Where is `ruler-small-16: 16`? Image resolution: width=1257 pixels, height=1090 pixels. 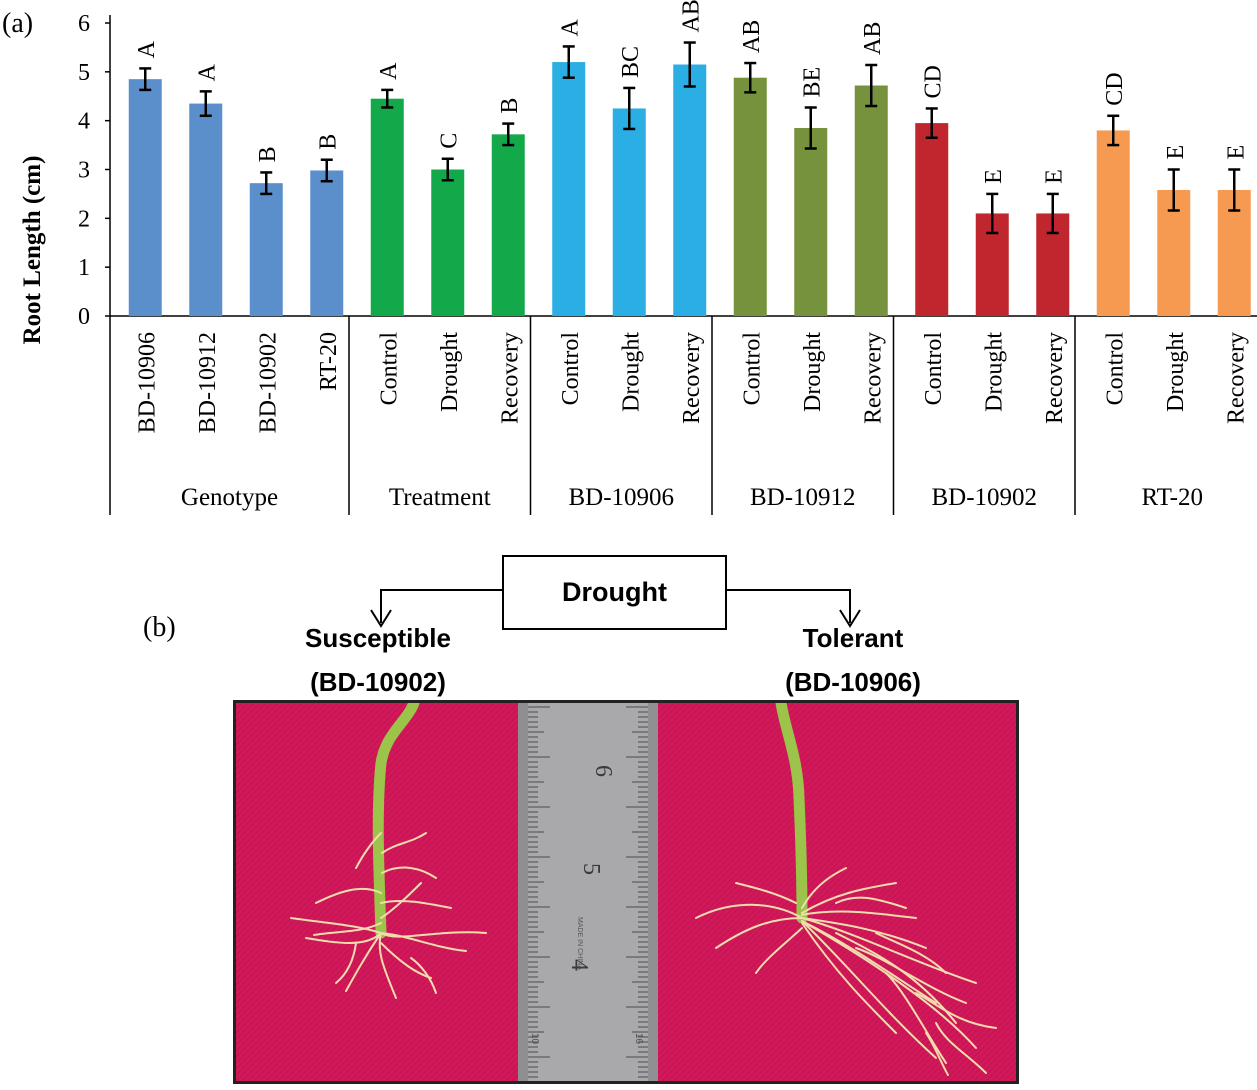 ruler-small-16: 16 is located at coordinates (638, 1039).